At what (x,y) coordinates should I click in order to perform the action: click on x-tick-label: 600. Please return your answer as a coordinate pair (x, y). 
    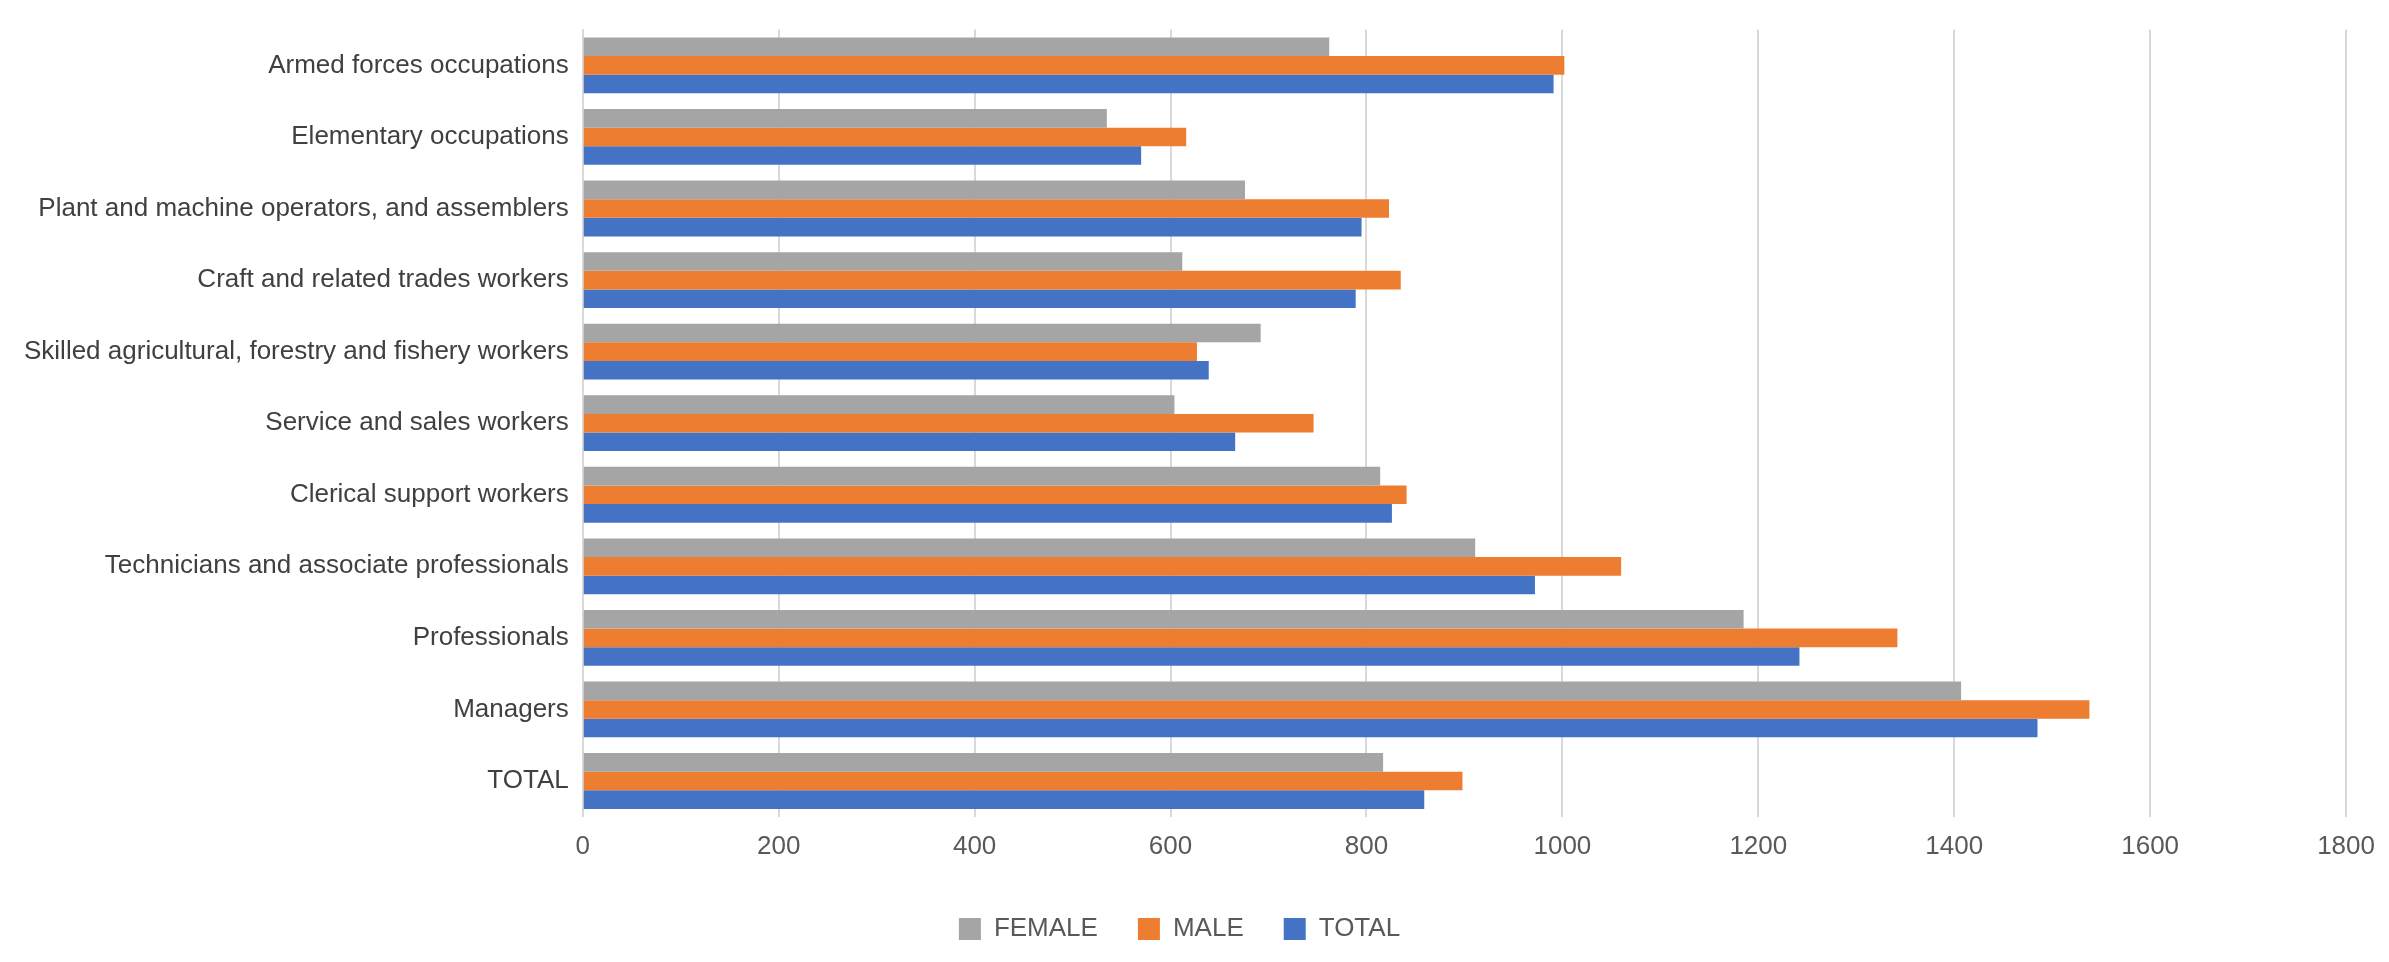
    Looking at the image, I should click on (1170, 844).